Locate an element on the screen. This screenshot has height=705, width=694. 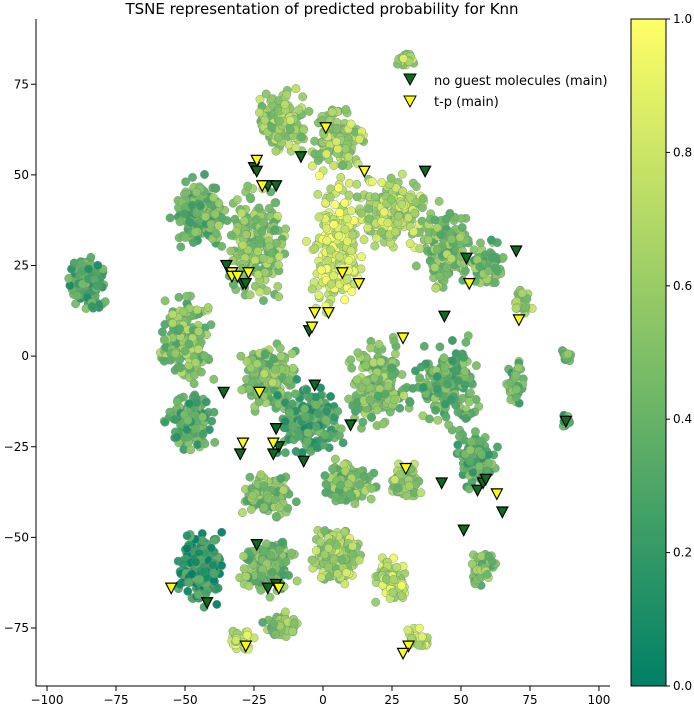
y-tick-label: 50 is located at coordinates (21, 175).